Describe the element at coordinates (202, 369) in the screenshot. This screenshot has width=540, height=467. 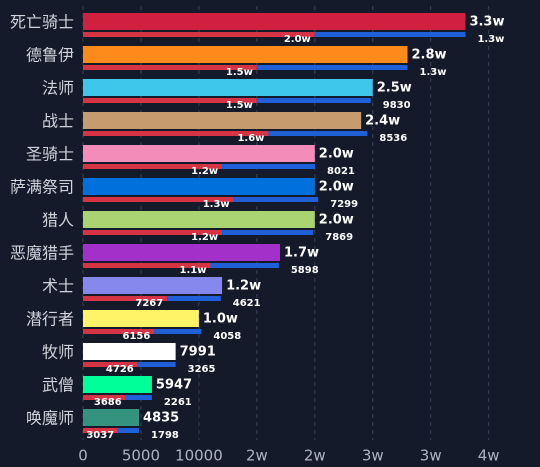
I see `sub-value-label: 3265` at that location.